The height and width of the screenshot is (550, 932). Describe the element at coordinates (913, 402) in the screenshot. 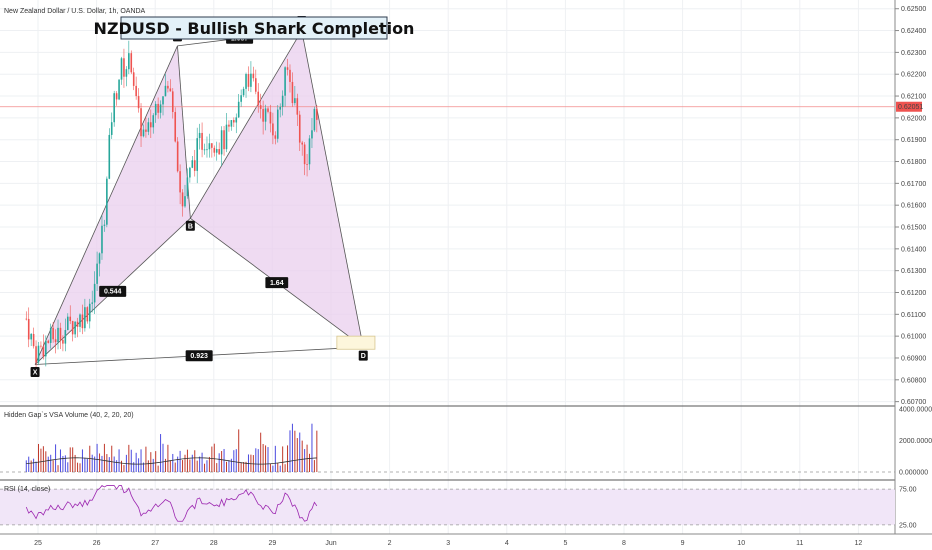

I see `price-tick-label: 0.60700` at that location.